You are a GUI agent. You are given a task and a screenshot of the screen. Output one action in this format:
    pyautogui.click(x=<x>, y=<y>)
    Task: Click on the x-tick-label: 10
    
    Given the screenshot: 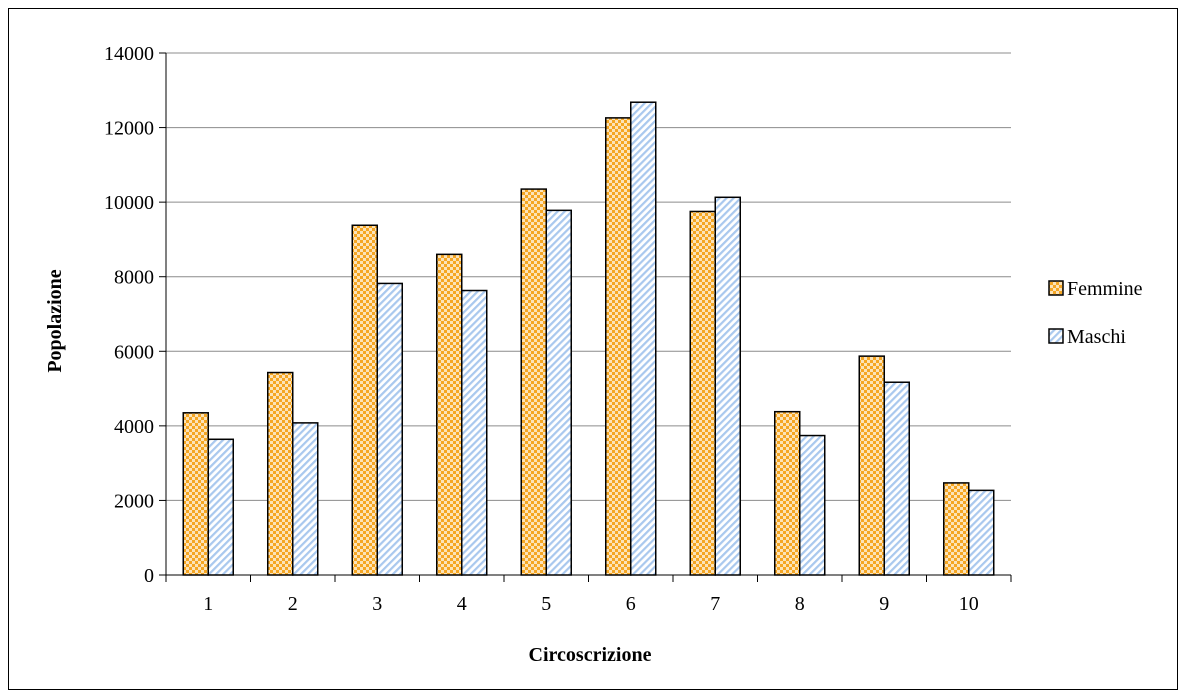 What is the action you would take?
    pyautogui.click(x=969, y=604)
    